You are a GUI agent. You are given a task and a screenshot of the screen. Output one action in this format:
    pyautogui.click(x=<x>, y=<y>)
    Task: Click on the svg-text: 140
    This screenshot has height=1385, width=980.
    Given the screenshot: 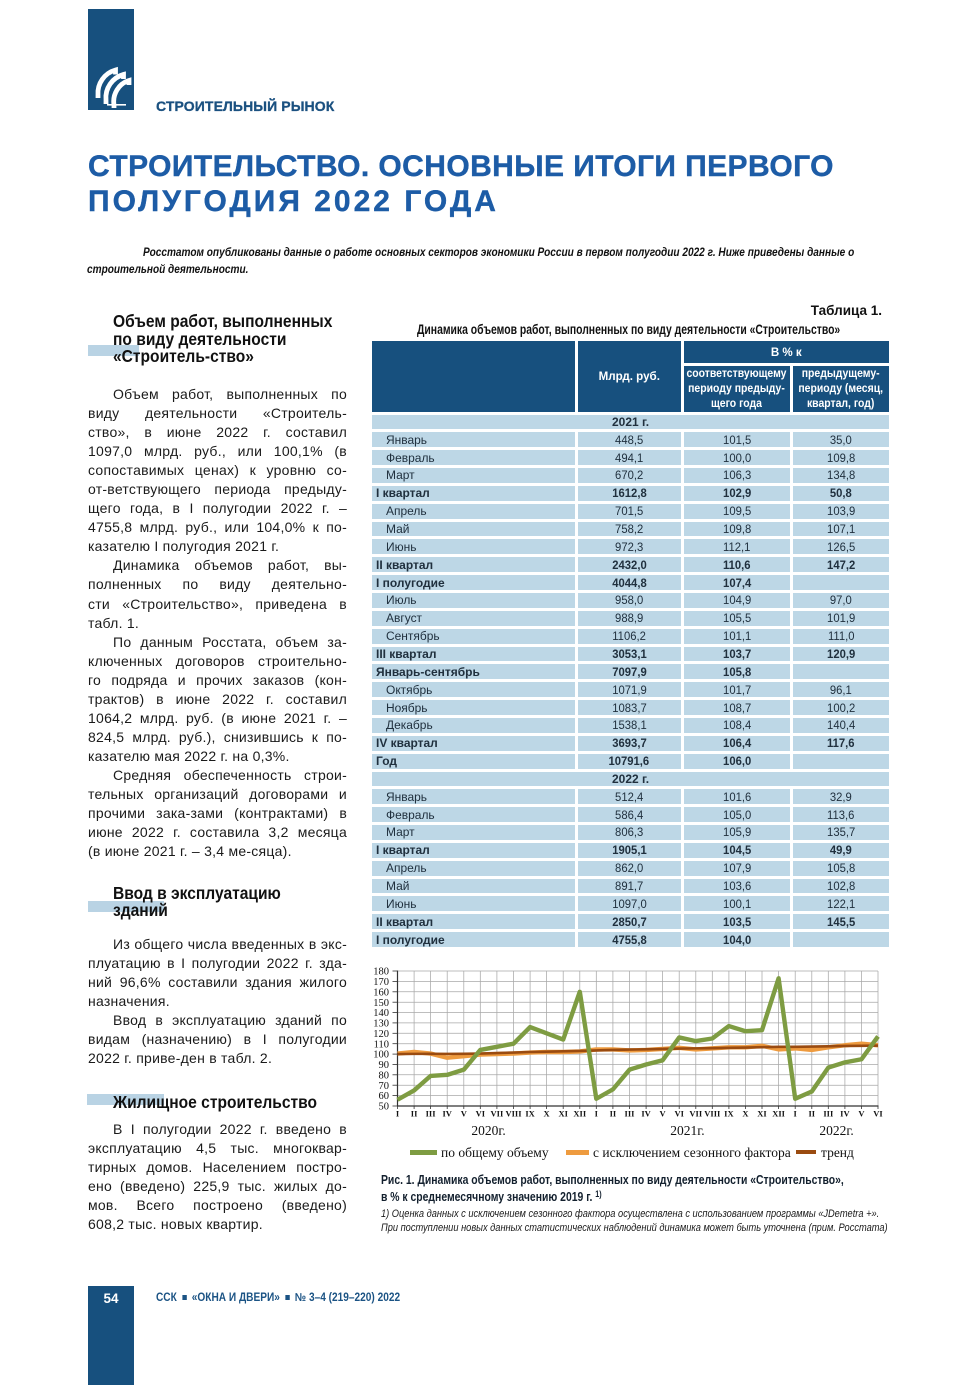 What is the action you would take?
    pyautogui.click(x=381, y=1013)
    